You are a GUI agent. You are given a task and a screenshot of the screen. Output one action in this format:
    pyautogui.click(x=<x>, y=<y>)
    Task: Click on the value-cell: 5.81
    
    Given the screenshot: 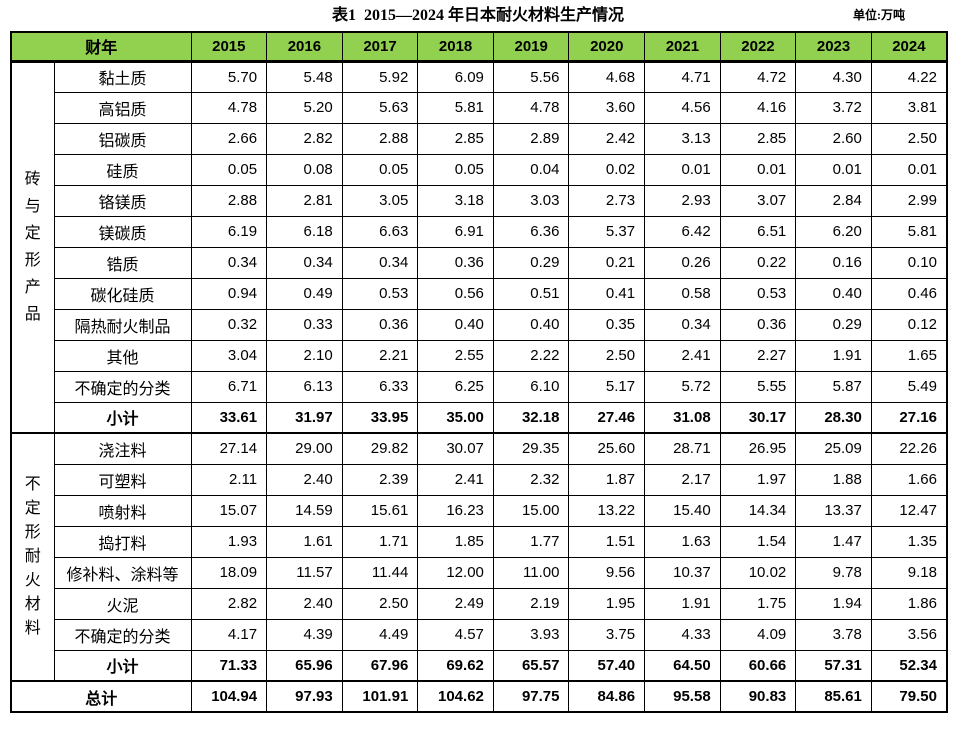 What is the action you would take?
    pyautogui.click(x=909, y=231)
    